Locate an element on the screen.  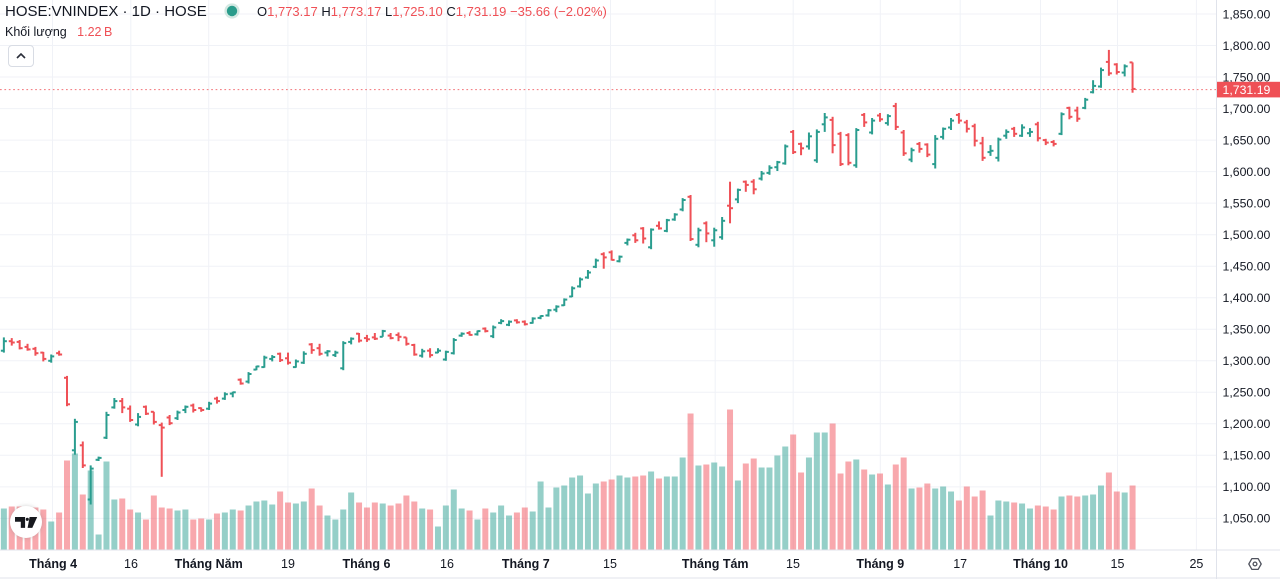
svg-text: Tháng 9 is located at coordinates (880, 564).